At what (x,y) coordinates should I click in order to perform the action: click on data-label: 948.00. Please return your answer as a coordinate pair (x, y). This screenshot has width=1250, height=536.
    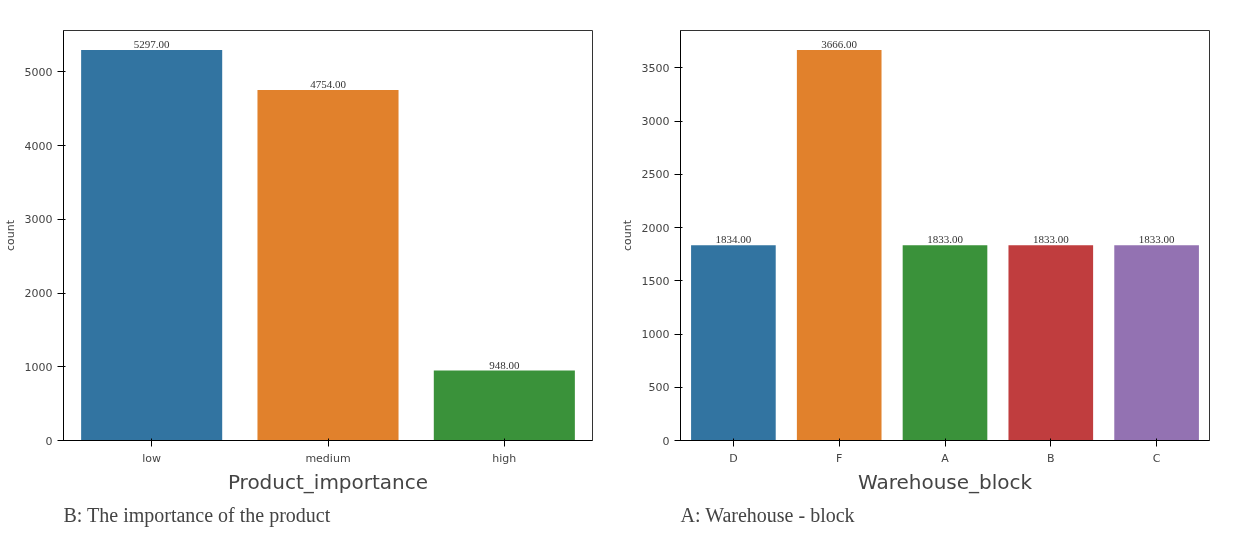
    Looking at the image, I should click on (504, 364).